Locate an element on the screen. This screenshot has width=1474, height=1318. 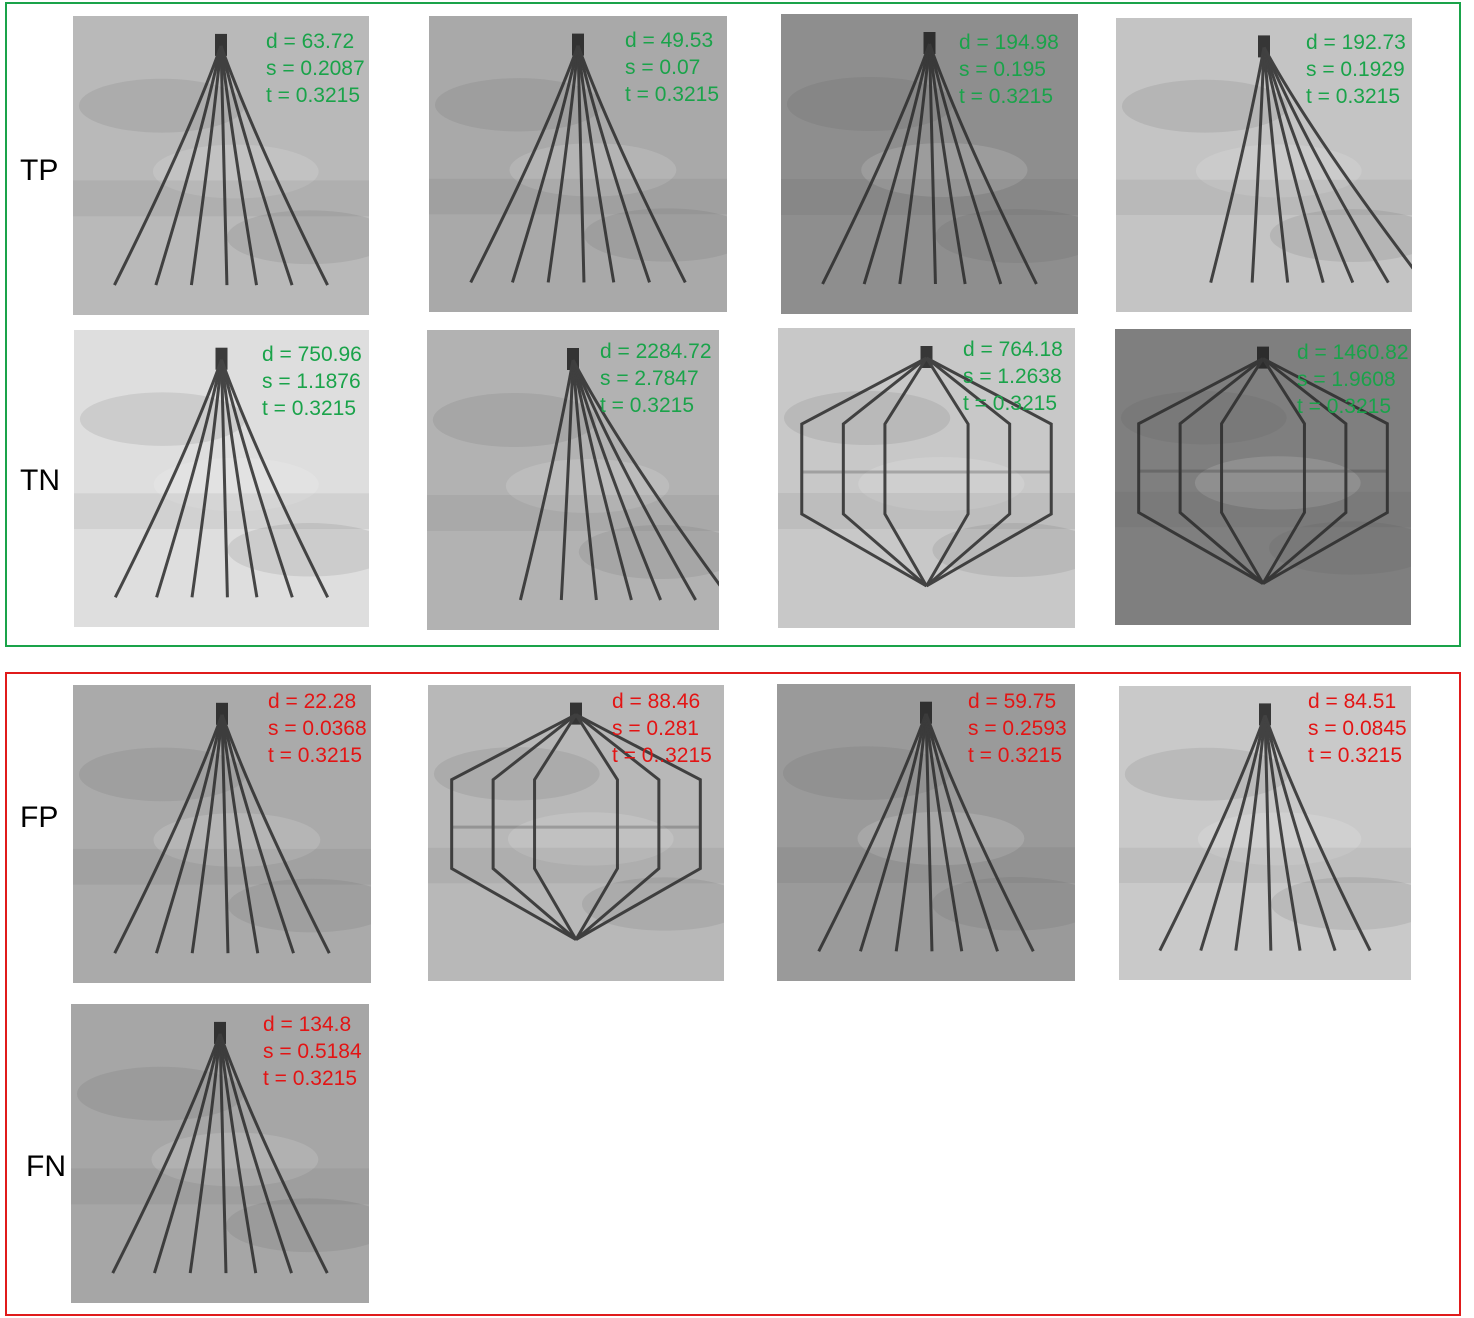
distance-value: d = 750.96 is located at coordinates (312, 354).